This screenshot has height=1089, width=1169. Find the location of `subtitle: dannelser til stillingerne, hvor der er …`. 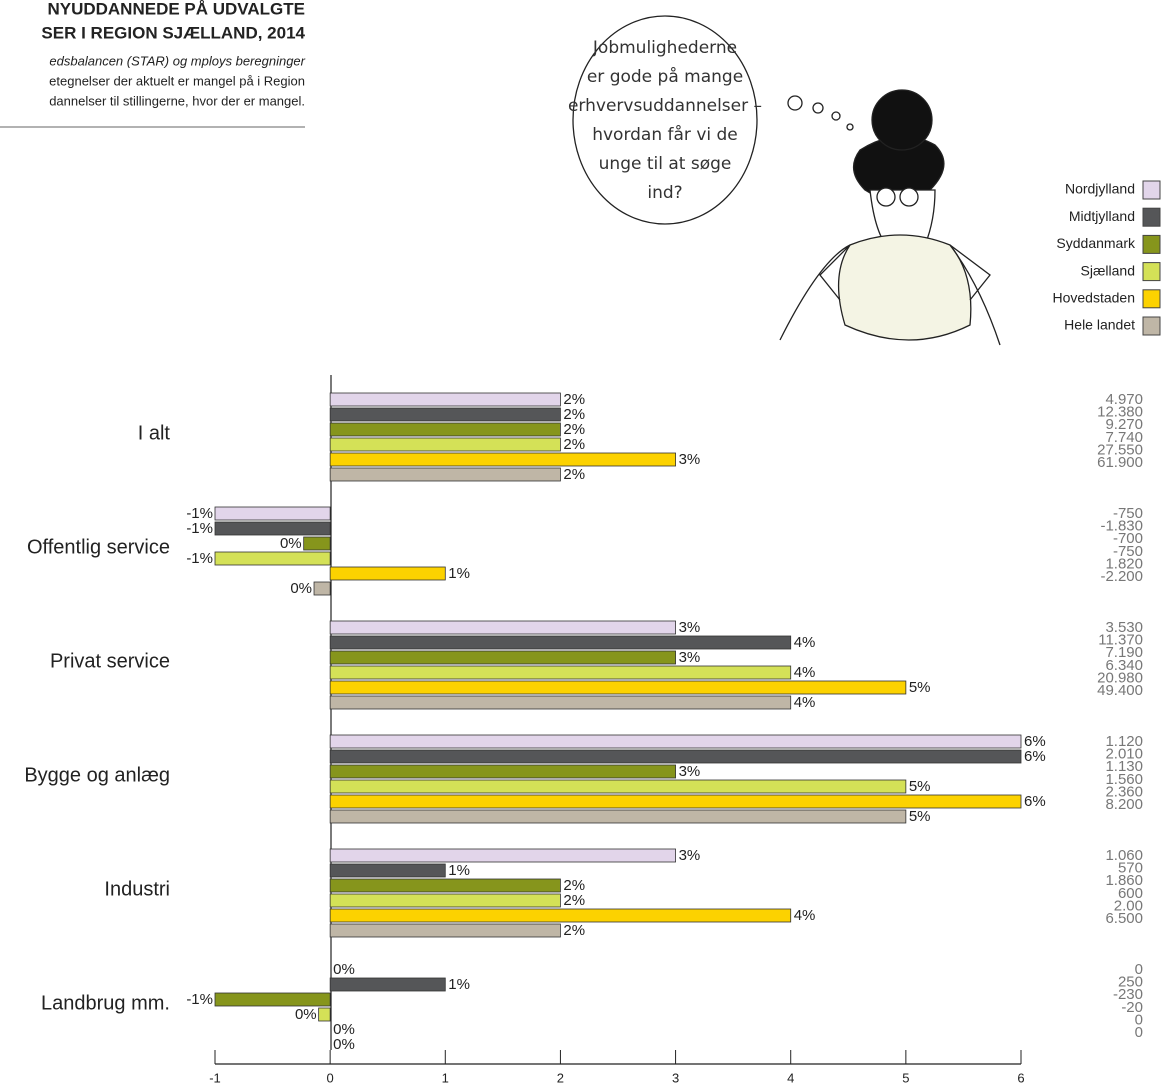

subtitle: dannelser til stillingerne, hvor der er … is located at coordinates (177, 100).